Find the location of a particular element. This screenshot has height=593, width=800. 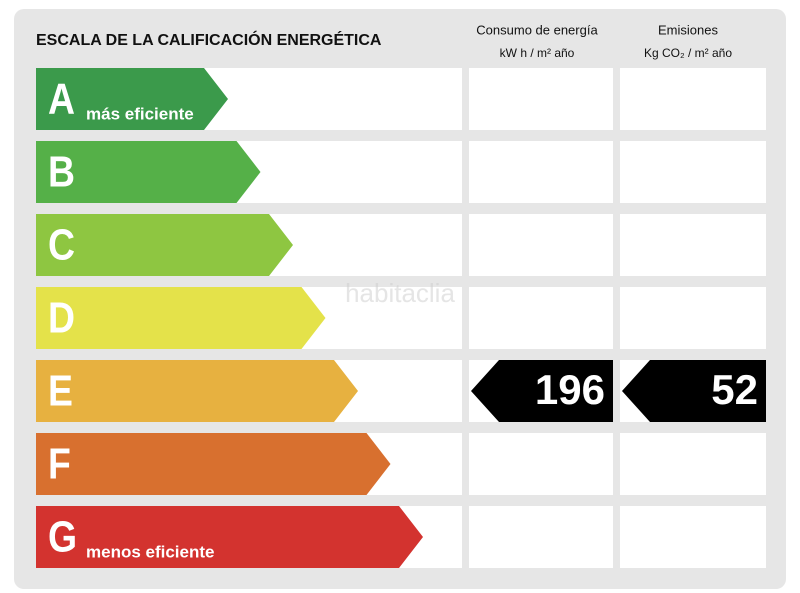

rating-note: más eficiente is located at coordinates (140, 113).